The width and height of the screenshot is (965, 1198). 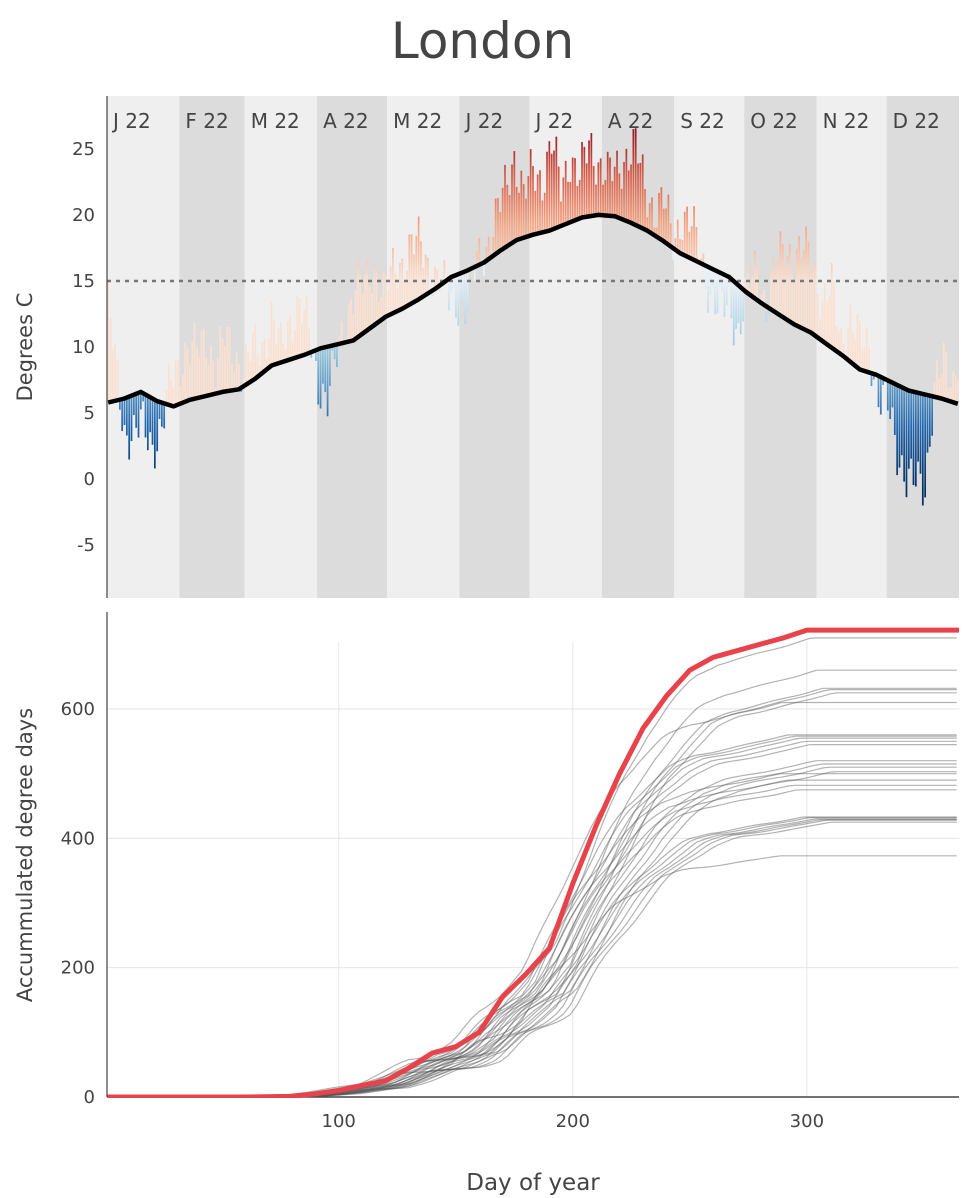 I want to click on bottom-y-ticks: 0 200 400 600, so click(x=78, y=903).